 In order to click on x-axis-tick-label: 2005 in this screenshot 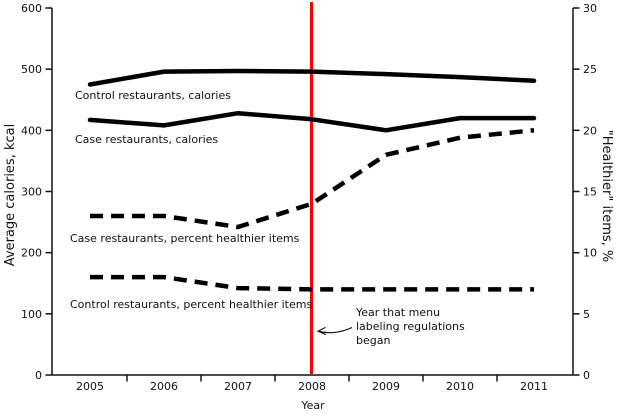, I will do `click(90, 386)`.